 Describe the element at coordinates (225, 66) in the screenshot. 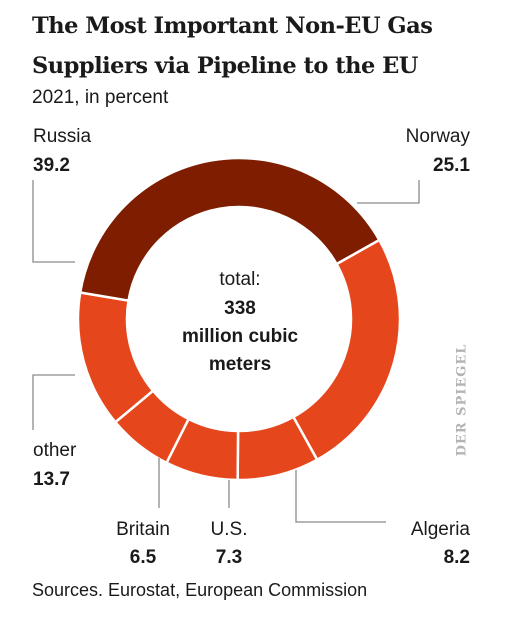

I see `chart-title-line-2: Suppliers via Pipeline to the EU` at that location.